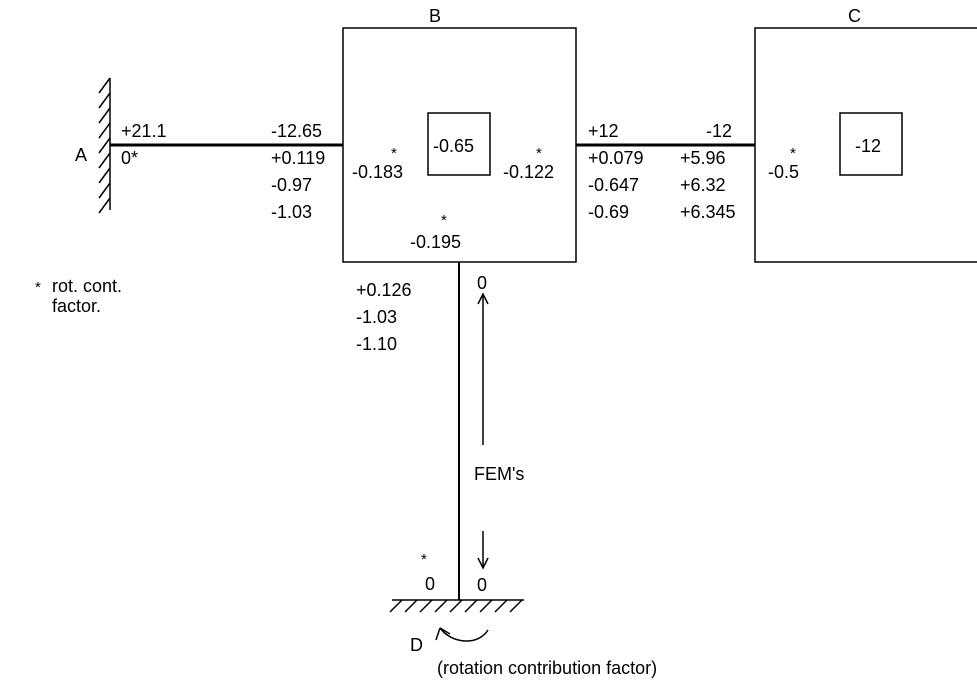  Describe the element at coordinates (854, 16) in the screenshot. I see `joint-label-c: C` at that location.